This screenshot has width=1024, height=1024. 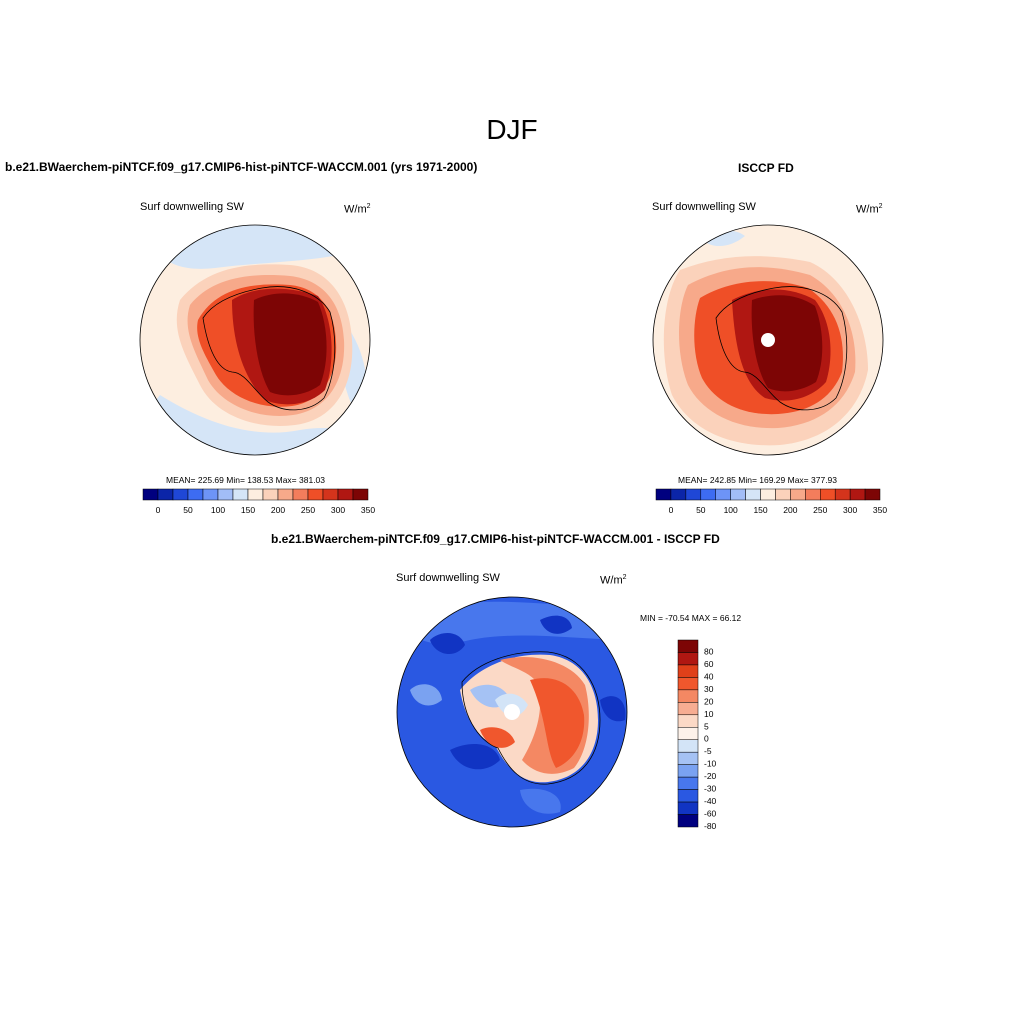 What do you see at coordinates (338, 510) in the screenshot?
I see `model-colorbar-tick: 300` at bounding box center [338, 510].